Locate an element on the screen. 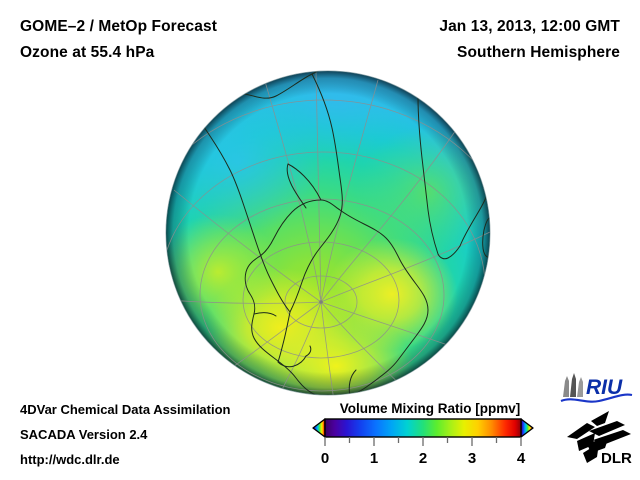 The image size is (640, 480). page-subtitle: Ozone at 55.4 hPa is located at coordinates (87, 52).